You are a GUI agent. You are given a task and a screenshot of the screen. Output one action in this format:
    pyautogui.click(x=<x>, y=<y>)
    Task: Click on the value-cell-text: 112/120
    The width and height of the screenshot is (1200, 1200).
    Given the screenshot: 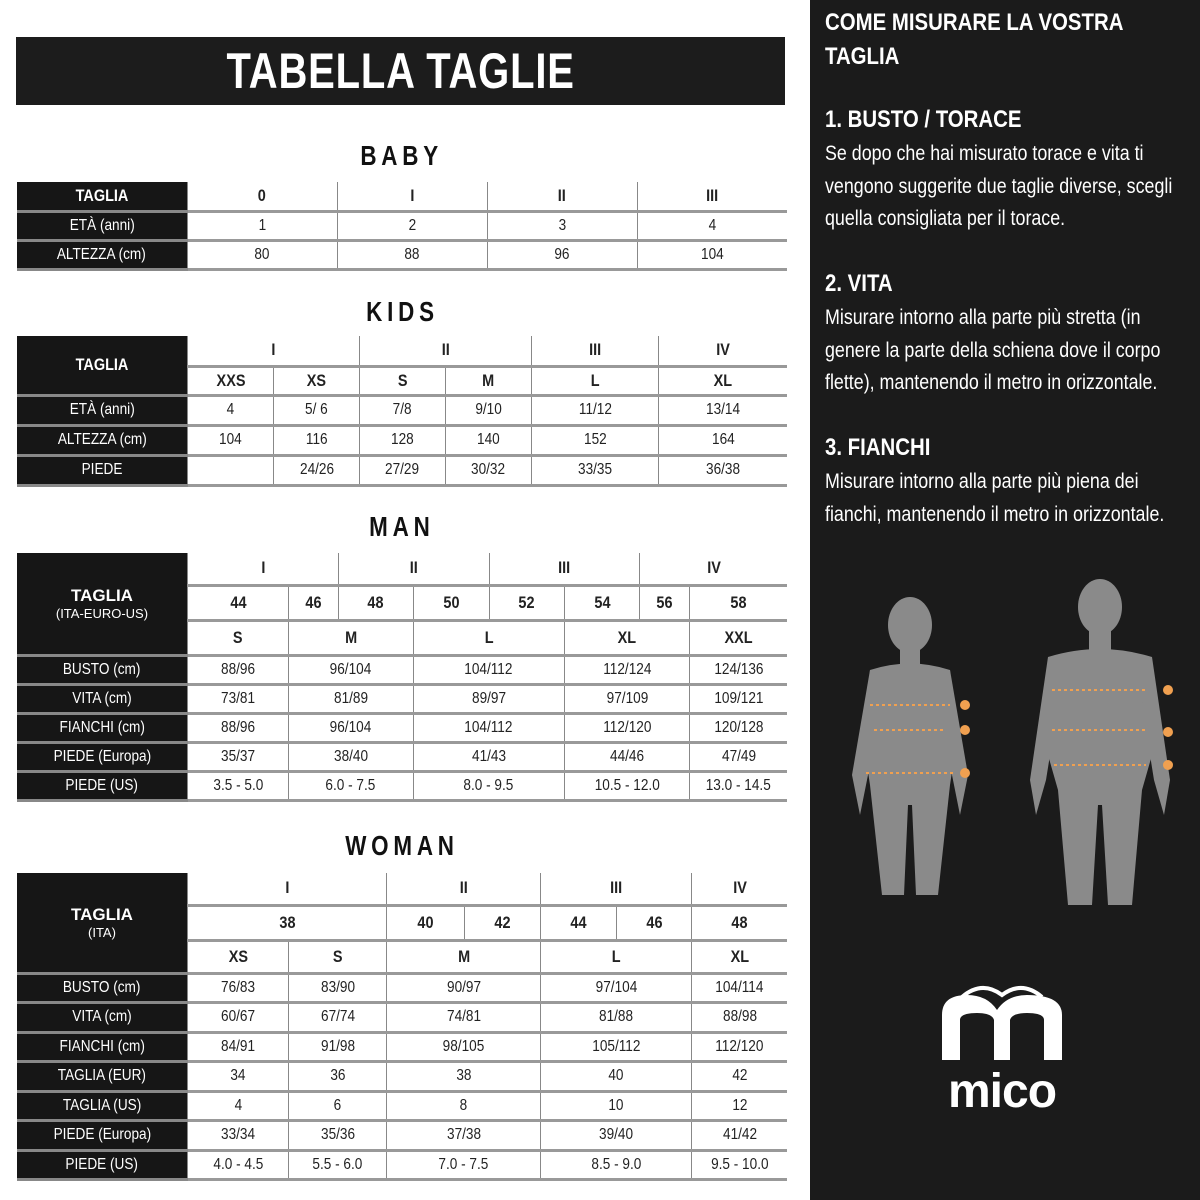 What is the action you would take?
    pyautogui.click(x=627, y=727)
    